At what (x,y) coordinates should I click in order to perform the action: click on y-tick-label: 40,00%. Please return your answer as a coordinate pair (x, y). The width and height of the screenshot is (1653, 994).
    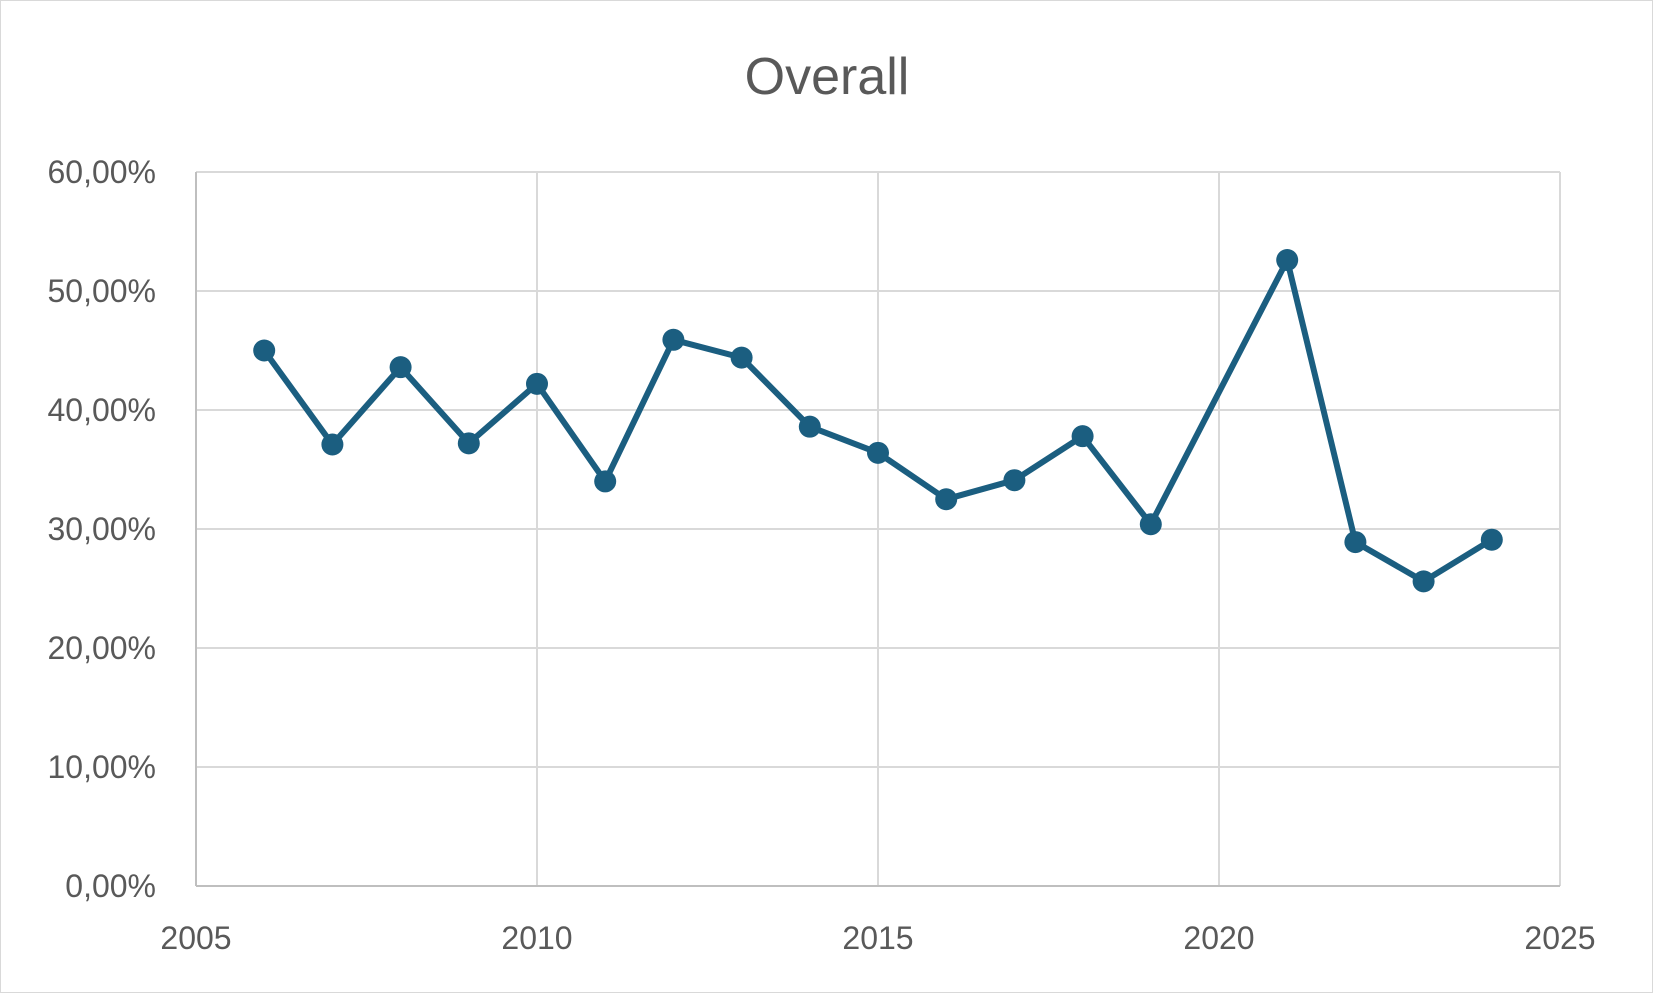
    Looking at the image, I should click on (101, 410).